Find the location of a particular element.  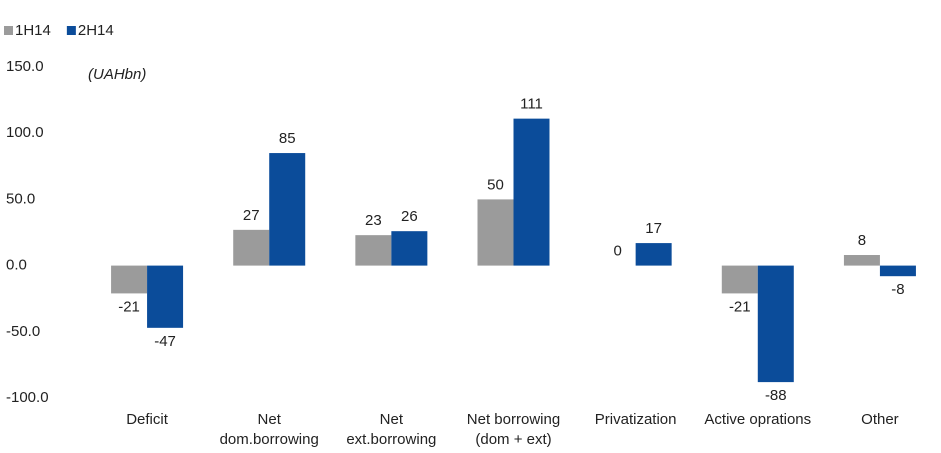

y-tick-label: -100.0 is located at coordinates (27, 397).